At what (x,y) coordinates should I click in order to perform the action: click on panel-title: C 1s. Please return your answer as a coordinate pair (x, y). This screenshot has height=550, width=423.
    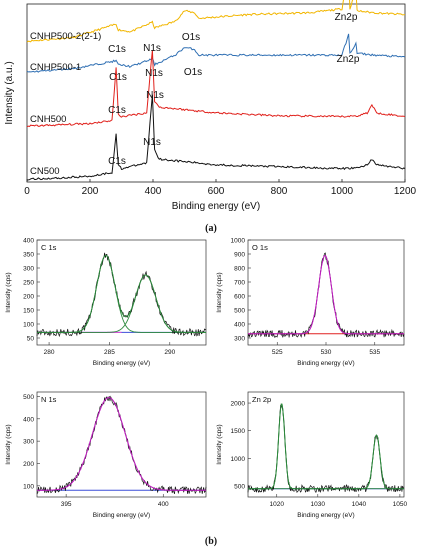
    Looking at the image, I should click on (49, 247).